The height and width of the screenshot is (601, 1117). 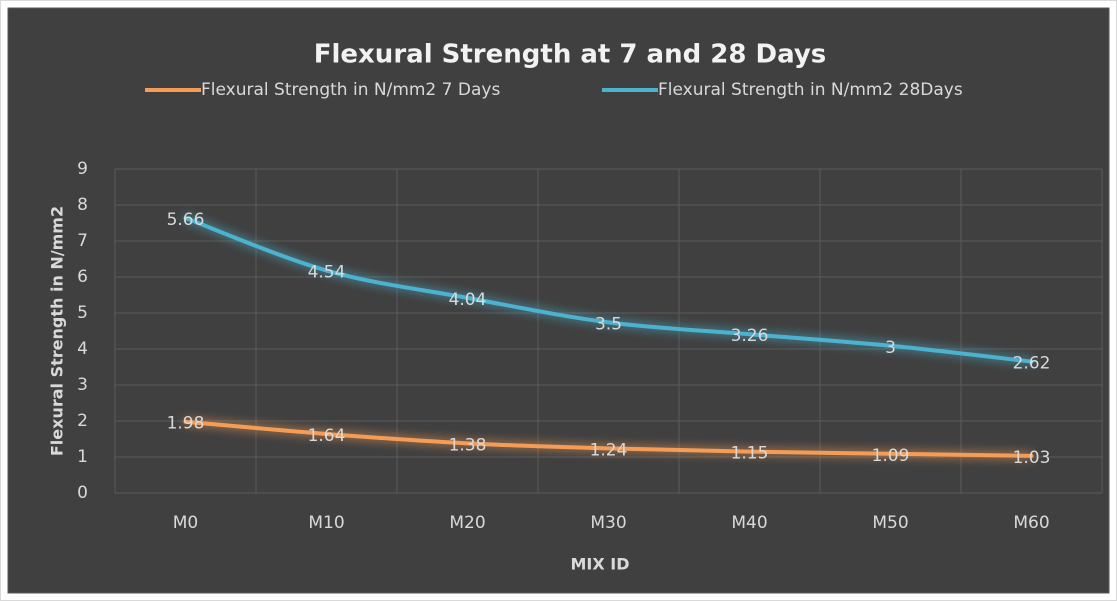 What do you see at coordinates (609, 450) in the screenshot?
I see `data-label: 1.24` at bounding box center [609, 450].